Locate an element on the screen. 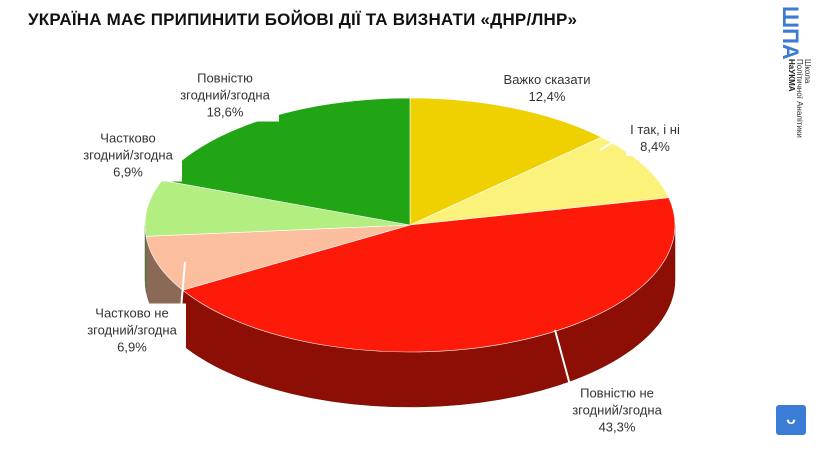  label-name: Частково згодний/згодна is located at coordinates (128, 146).